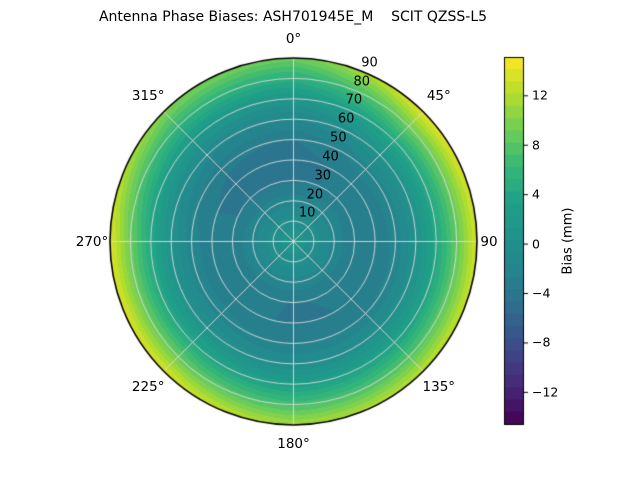  I want to click on colorbar-tick-label: −8, so click(541, 342).